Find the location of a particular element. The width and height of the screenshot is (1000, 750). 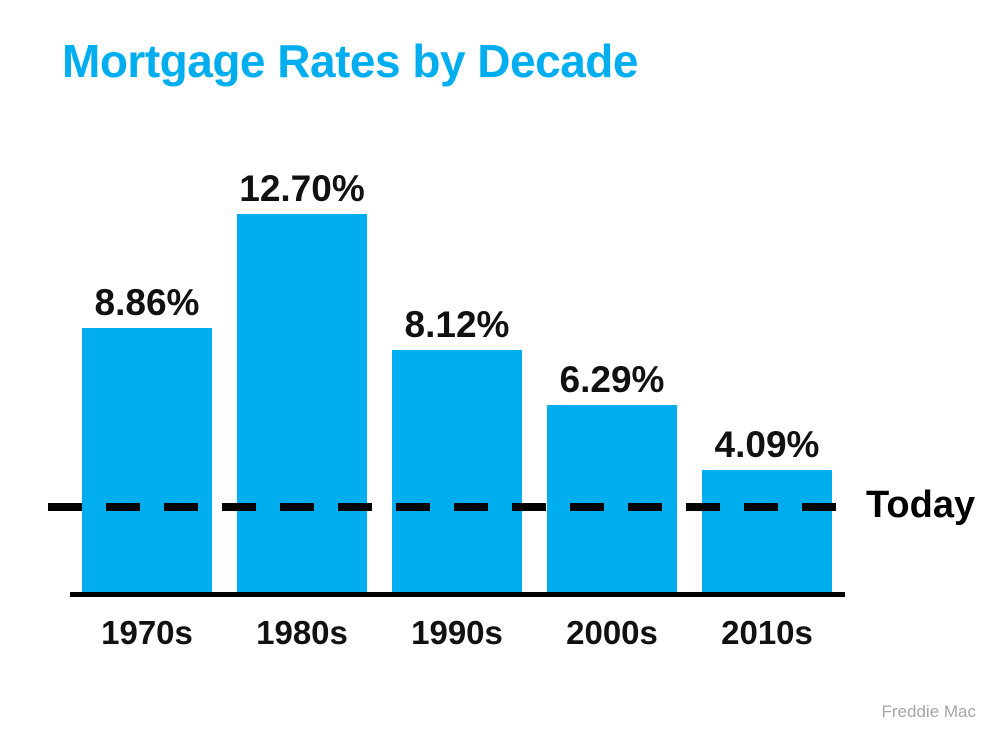

bar-value-label: 8.12% is located at coordinates (457, 325).